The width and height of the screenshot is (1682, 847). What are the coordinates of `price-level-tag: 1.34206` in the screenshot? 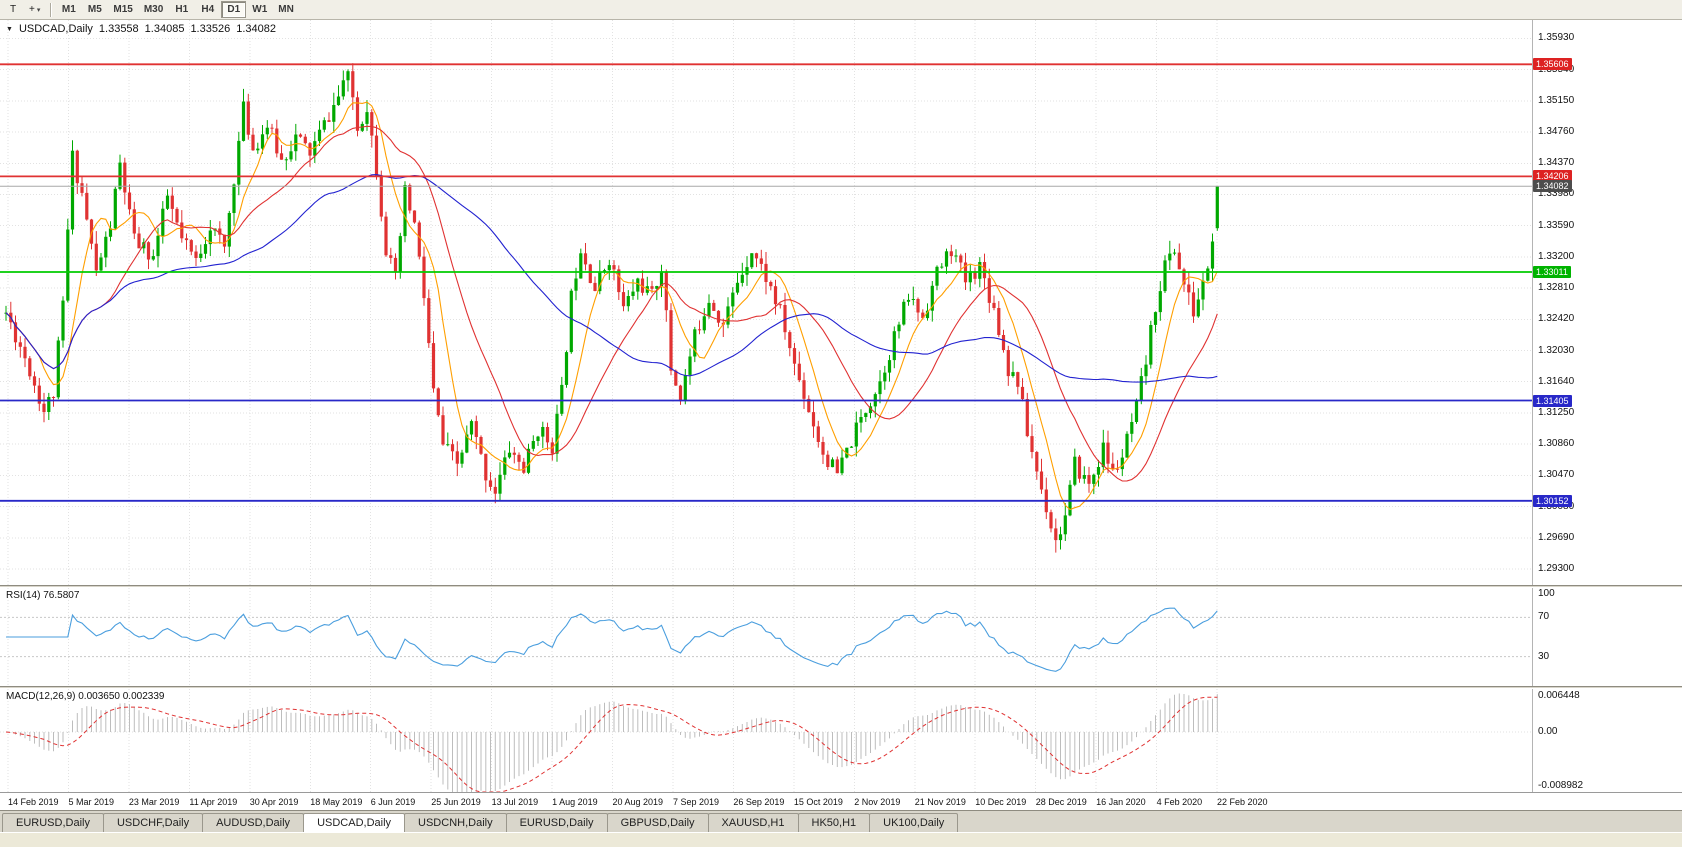 It's located at (1552, 176).